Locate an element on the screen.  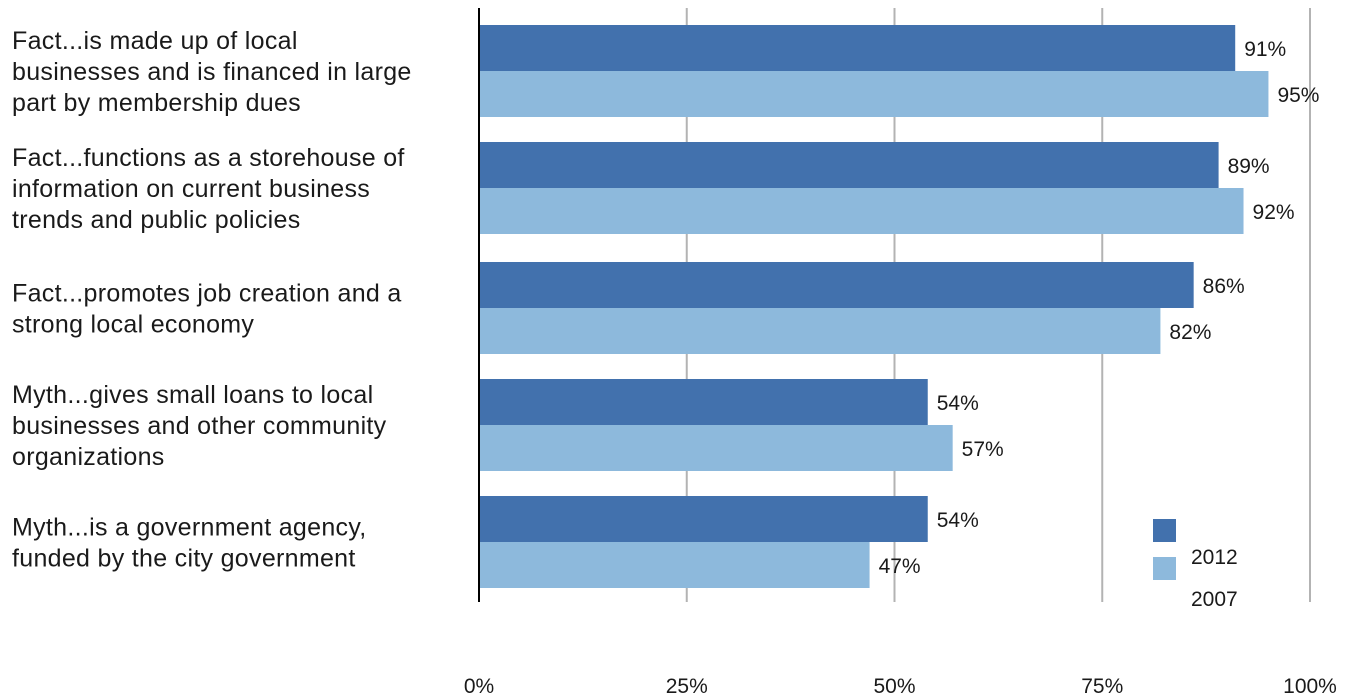
x-tick-label-50: 50% is located at coordinates (894, 685).